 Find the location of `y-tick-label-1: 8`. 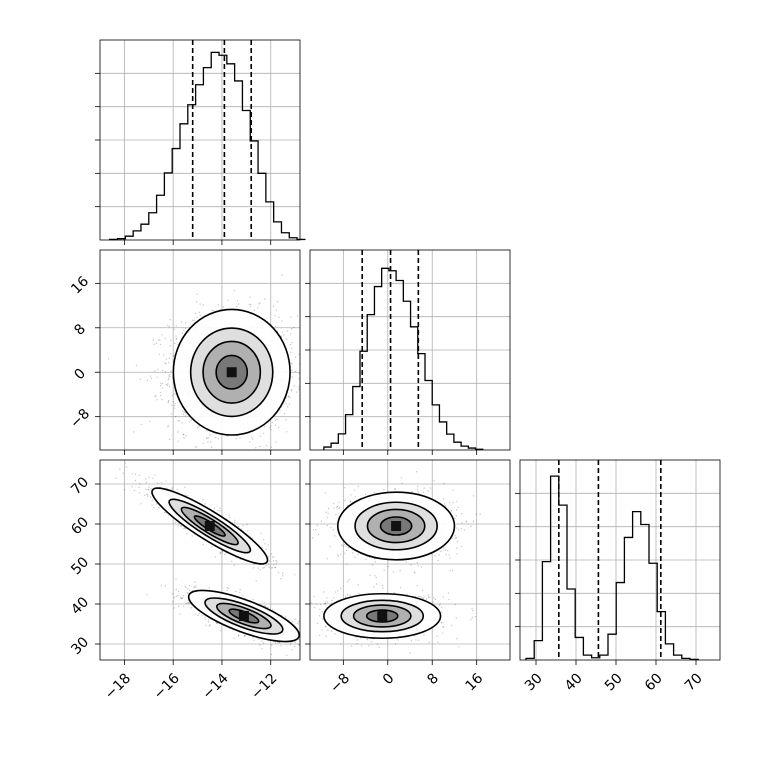

y-tick-label-1: 8 is located at coordinates (80, 330).